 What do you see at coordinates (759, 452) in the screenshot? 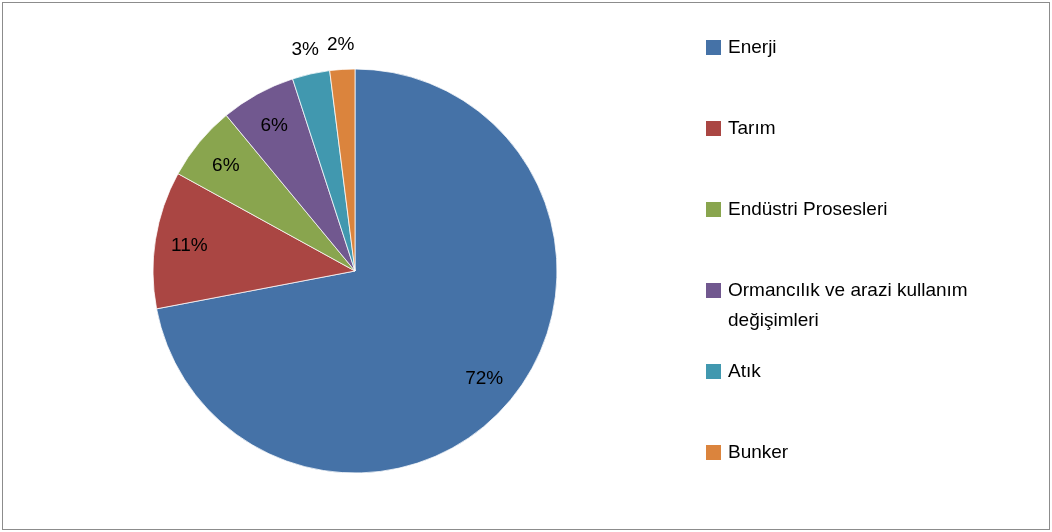
I see `legend-label: Bunker` at bounding box center [759, 452].